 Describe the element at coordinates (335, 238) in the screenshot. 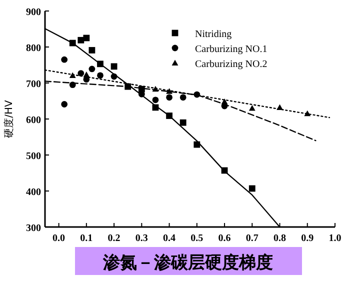

I see `x-tick-label: 1.0` at that location.